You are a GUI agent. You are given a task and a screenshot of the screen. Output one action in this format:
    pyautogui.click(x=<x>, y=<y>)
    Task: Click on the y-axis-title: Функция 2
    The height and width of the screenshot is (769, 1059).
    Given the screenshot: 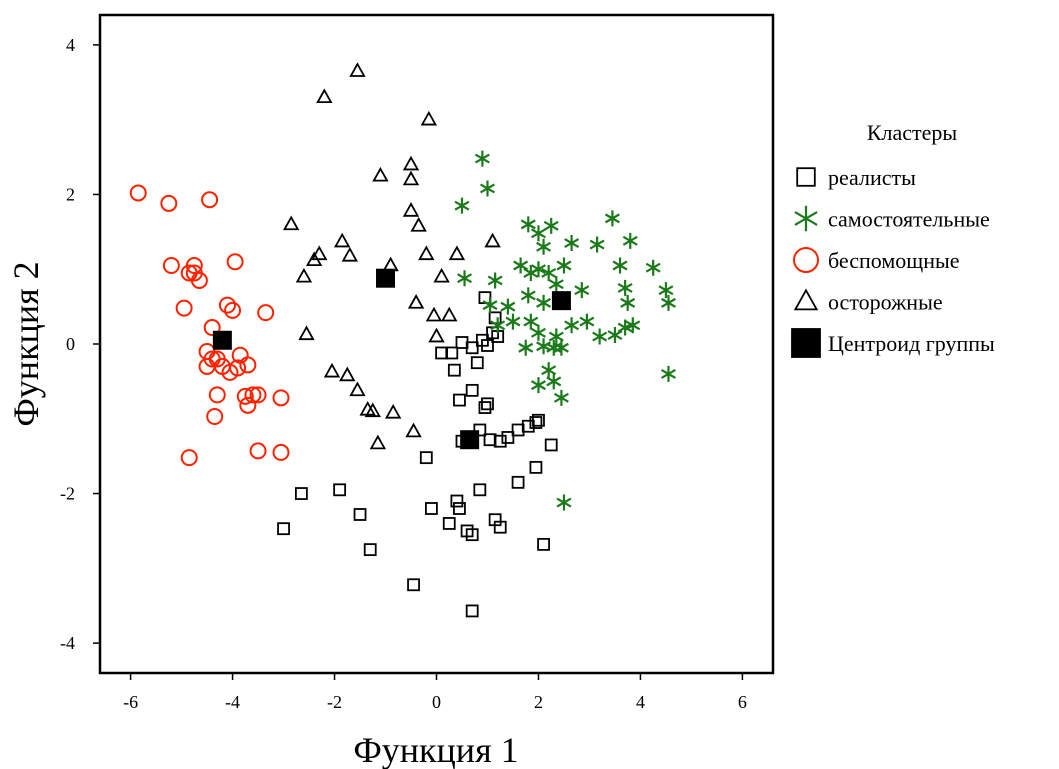 What is the action you would take?
    pyautogui.click(x=26, y=343)
    